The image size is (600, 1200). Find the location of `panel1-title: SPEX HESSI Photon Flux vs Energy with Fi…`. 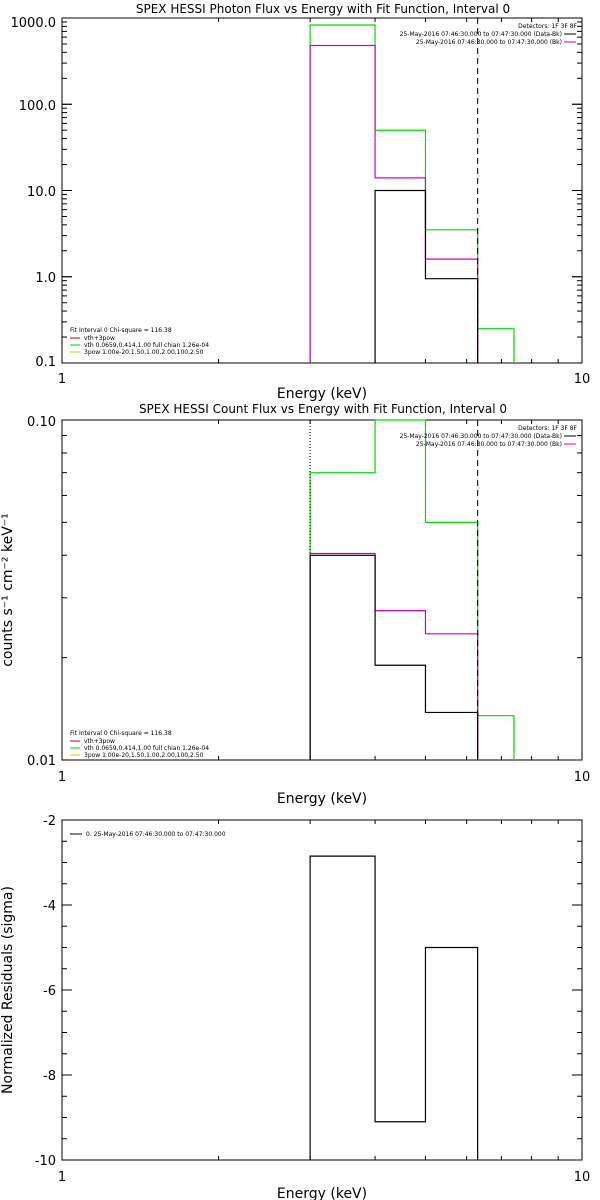

panel1-title: SPEX HESSI Photon Flux vs Energy with Fi… is located at coordinates (323, 9).